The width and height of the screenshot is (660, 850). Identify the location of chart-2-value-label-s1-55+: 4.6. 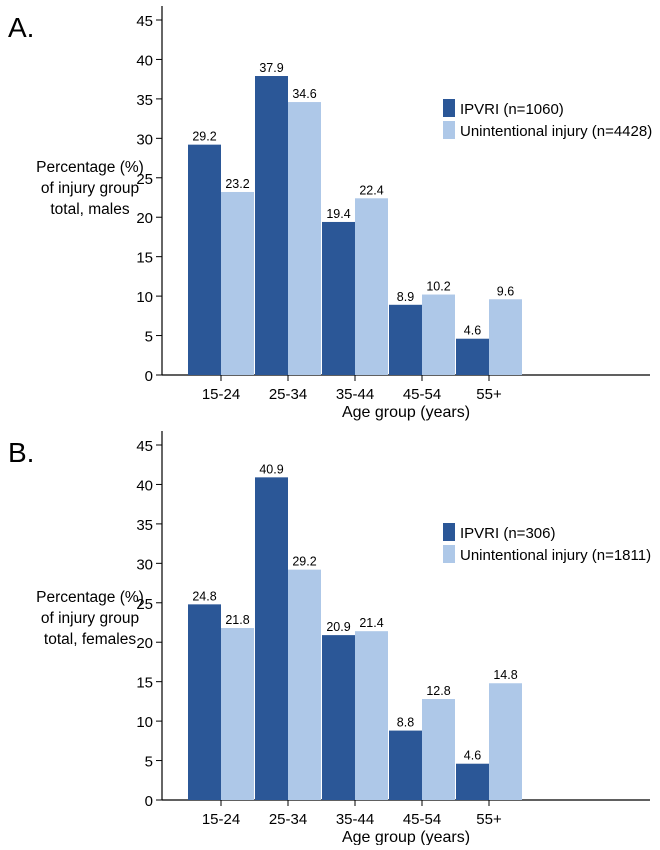
(472, 756).